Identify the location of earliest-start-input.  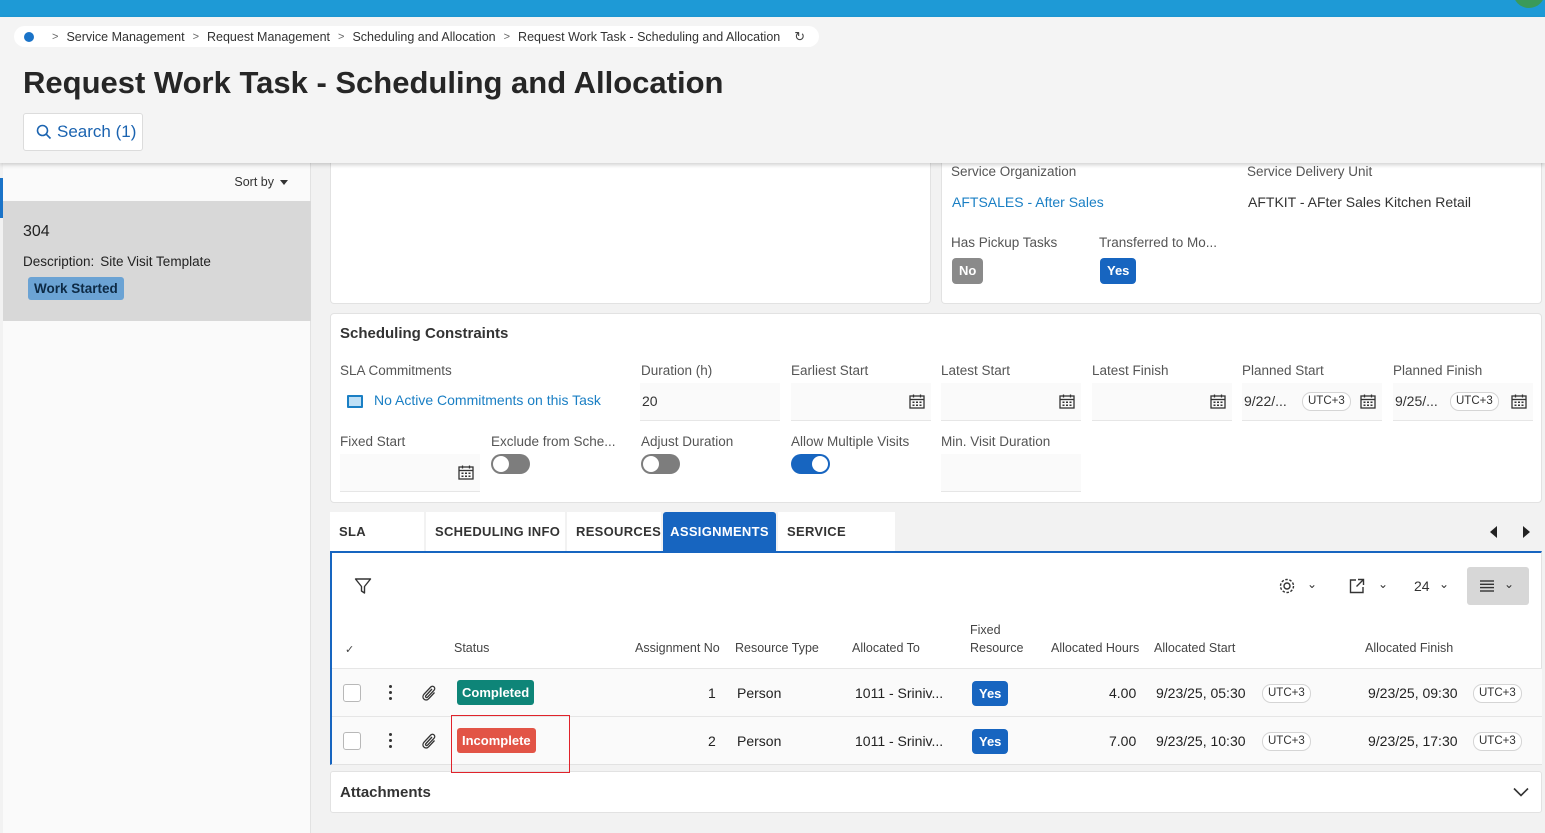
(861, 402).